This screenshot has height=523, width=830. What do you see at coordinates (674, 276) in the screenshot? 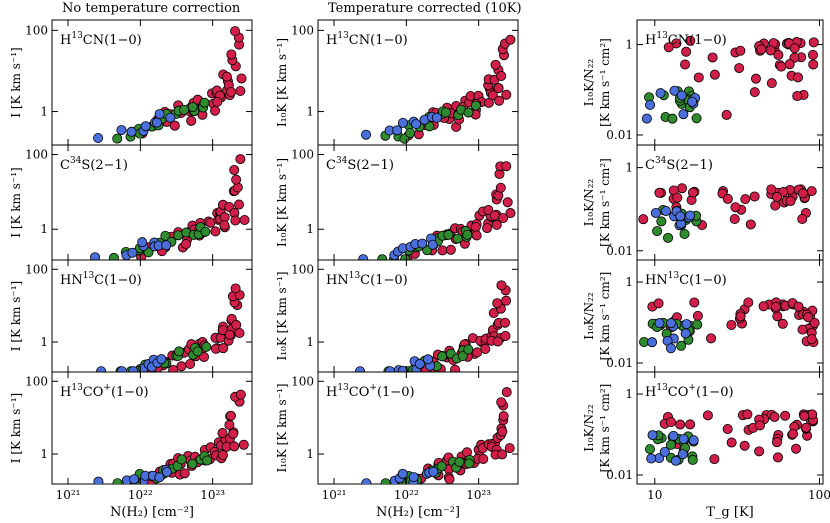
I see `molecule-label-part: 13` at bounding box center [674, 276].